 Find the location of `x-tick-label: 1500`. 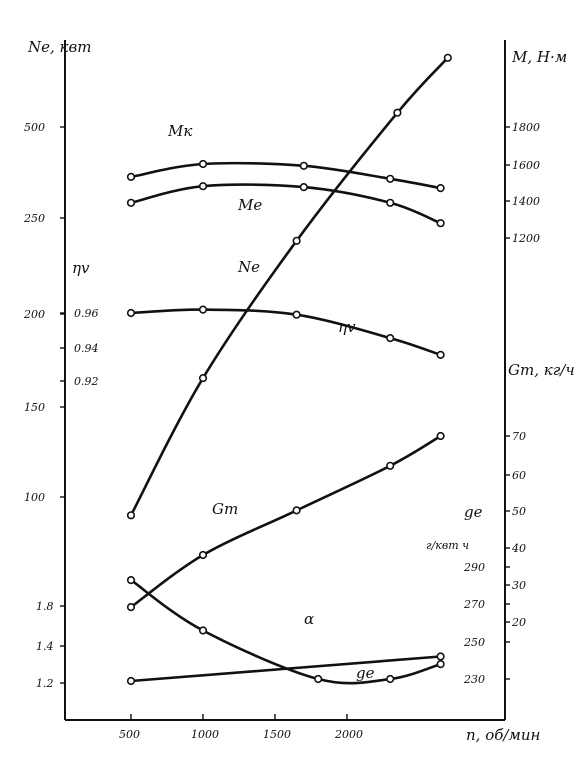

x-tick-label: 1500 is located at coordinates (277, 734).